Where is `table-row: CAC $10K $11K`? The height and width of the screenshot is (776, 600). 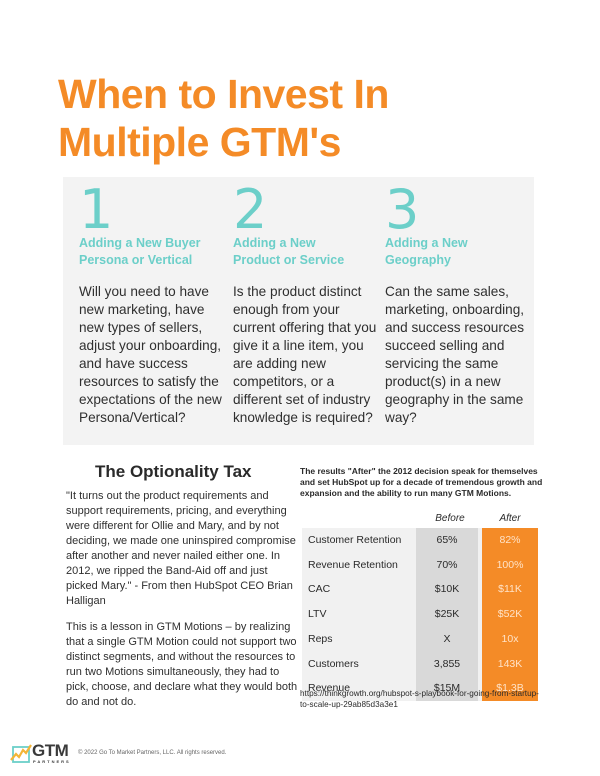 table-row: CAC $10K $11K is located at coordinates (420, 589).